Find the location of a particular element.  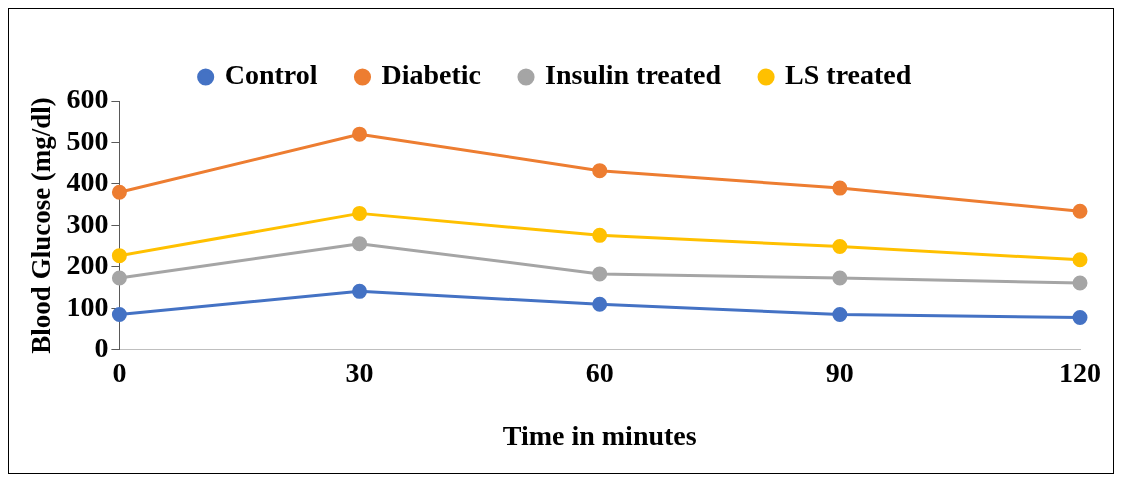

y-tick-label: 500 is located at coordinates (87, 140).